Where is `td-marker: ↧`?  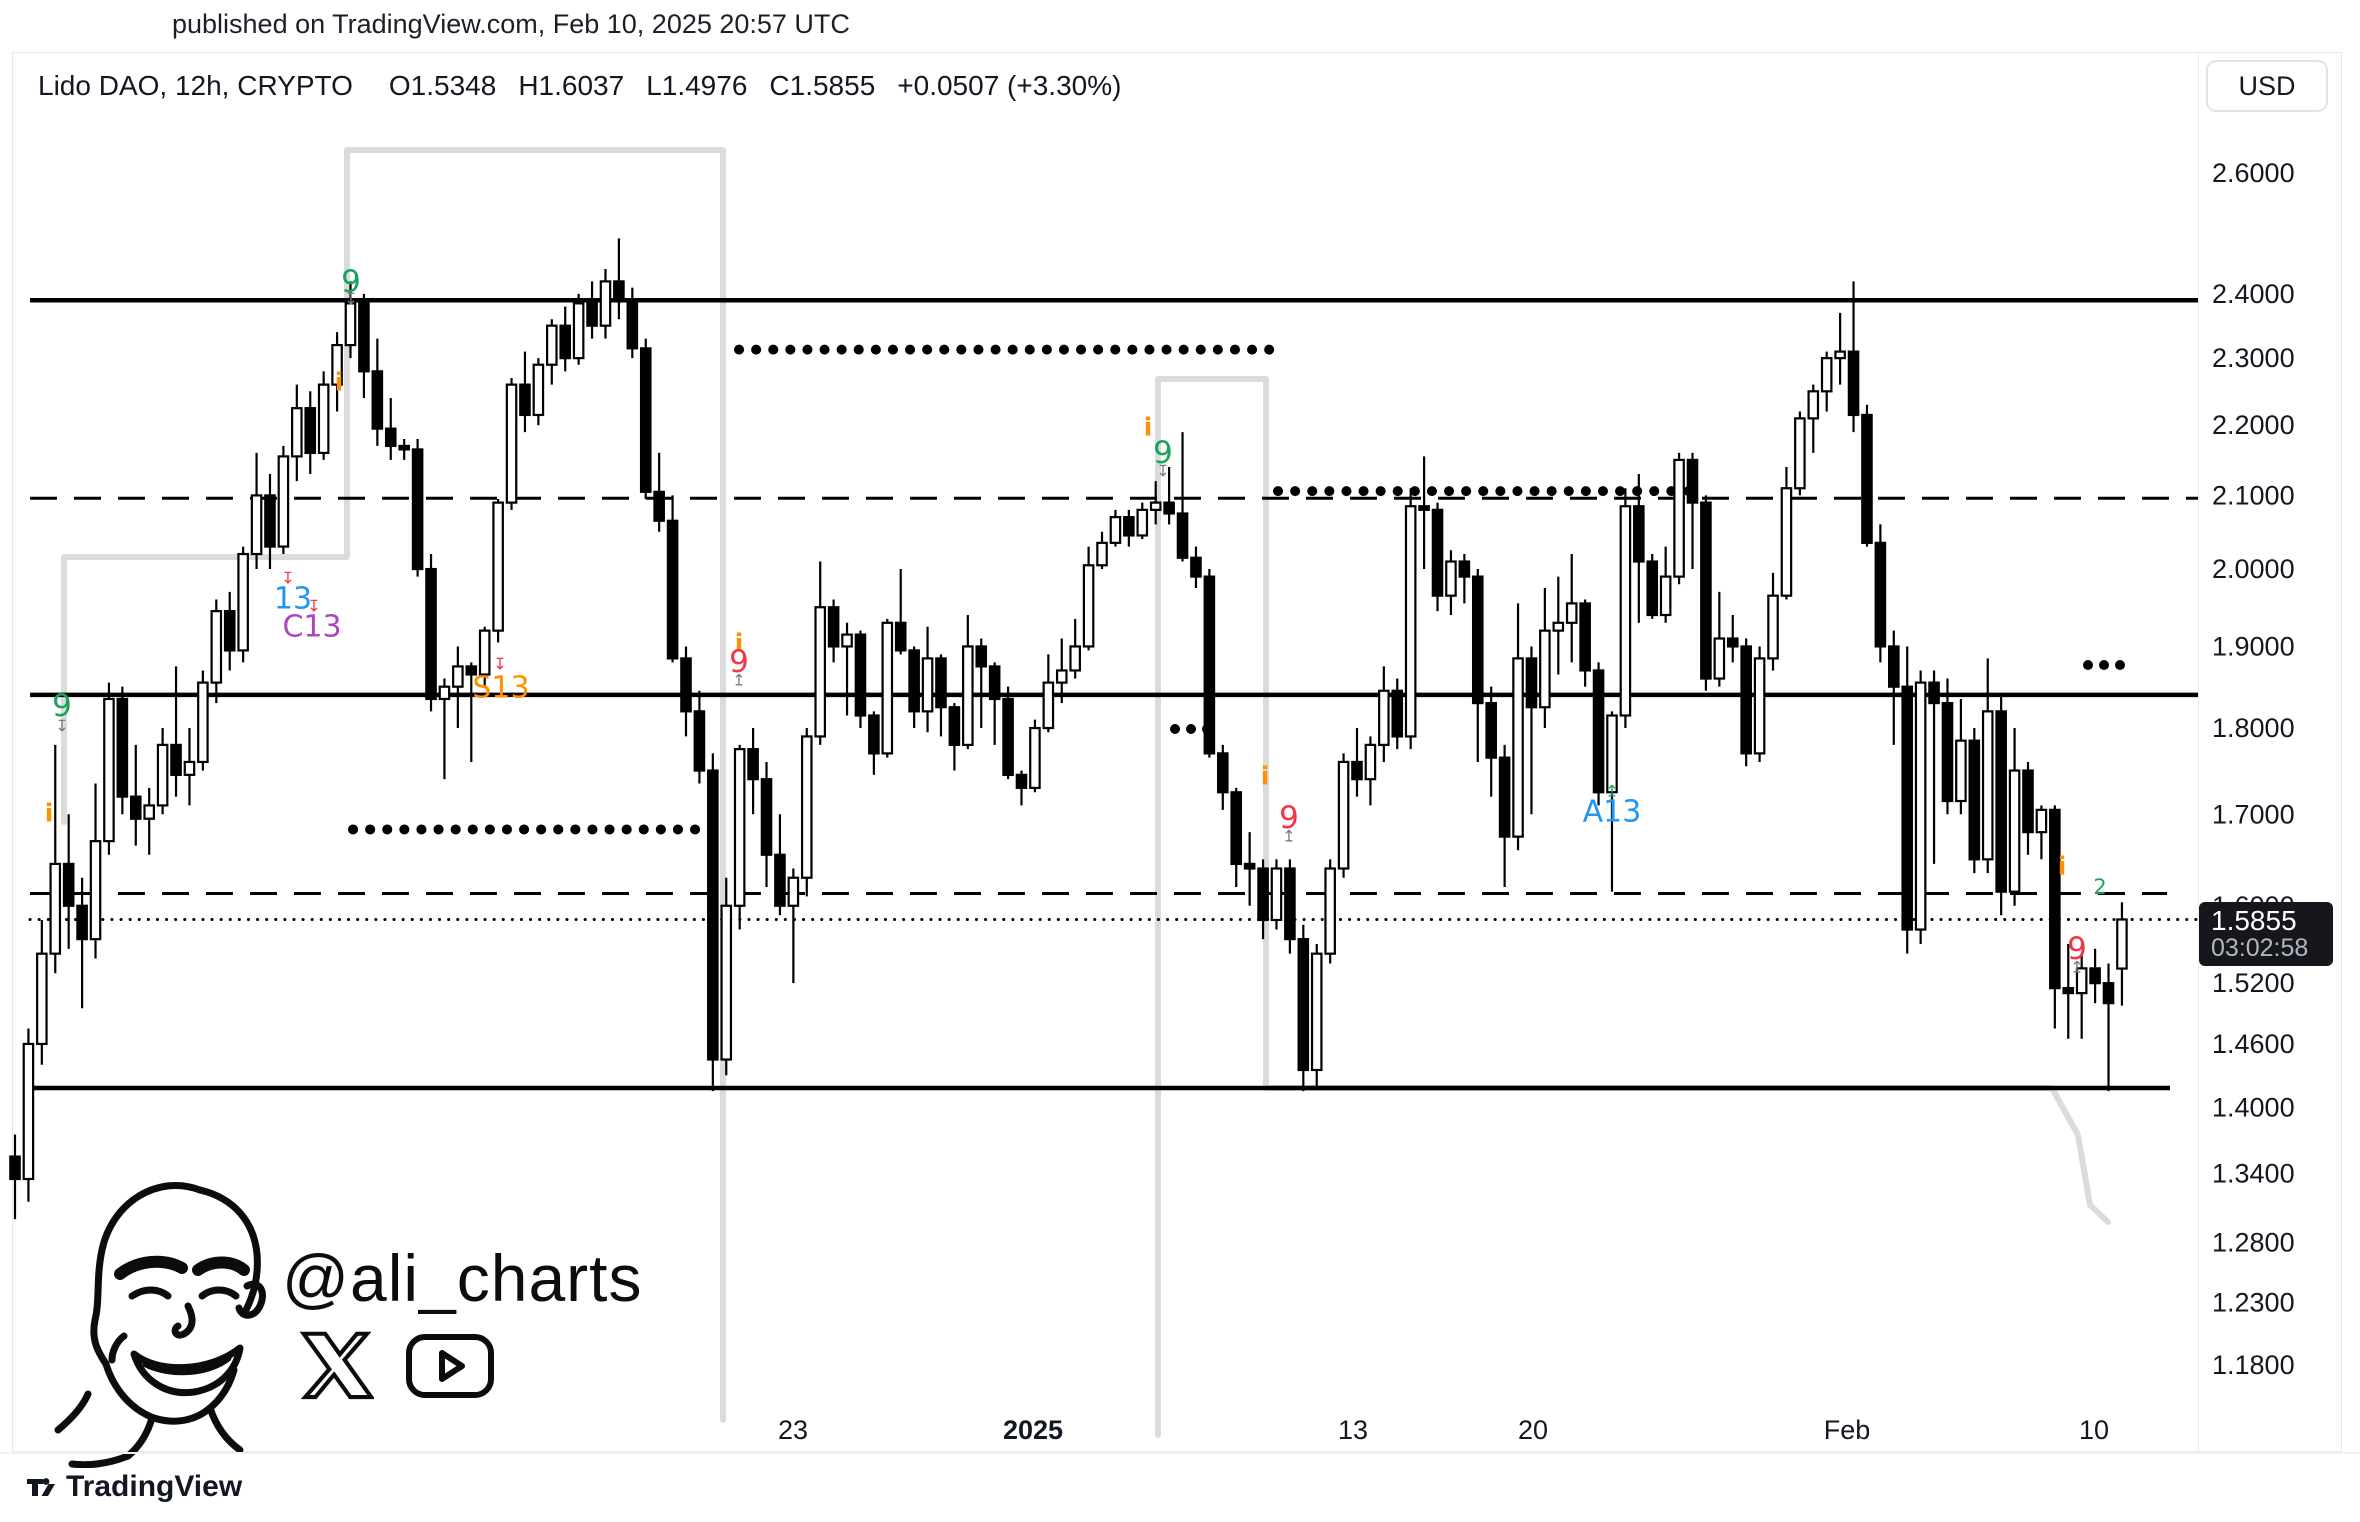
td-marker: ↧ is located at coordinates (1162, 471).